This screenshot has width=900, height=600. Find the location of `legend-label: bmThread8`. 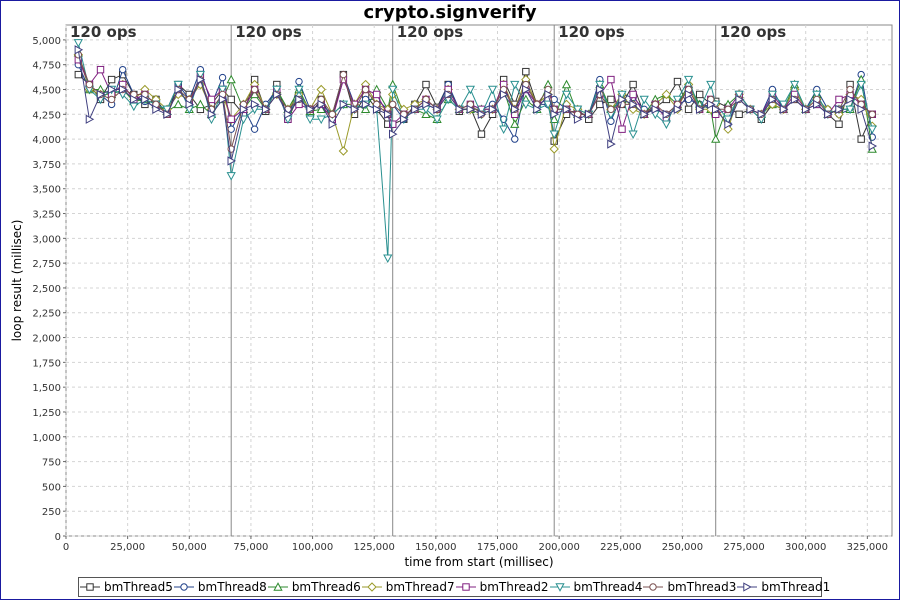

legend-label: bmThread8 is located at coordinates (232, 587).